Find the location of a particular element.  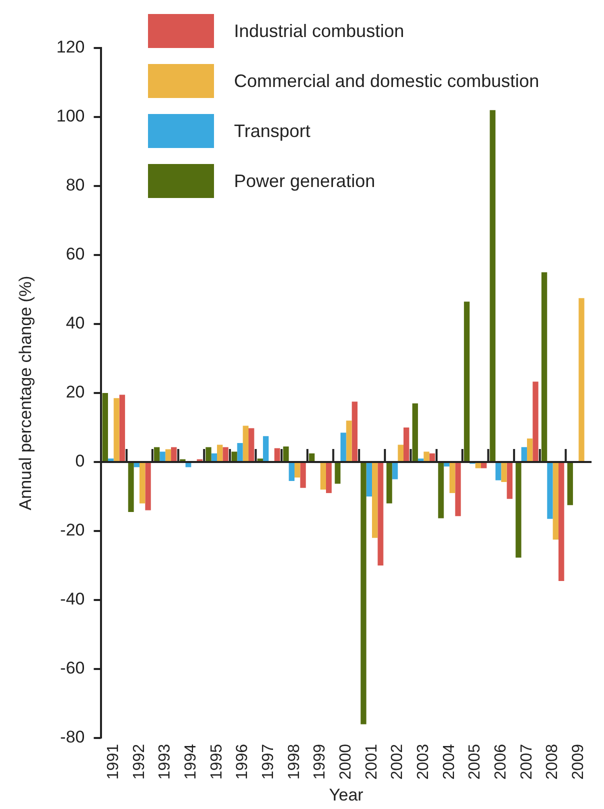

y-tick-label: 60 is located at coordinates (75, 254).